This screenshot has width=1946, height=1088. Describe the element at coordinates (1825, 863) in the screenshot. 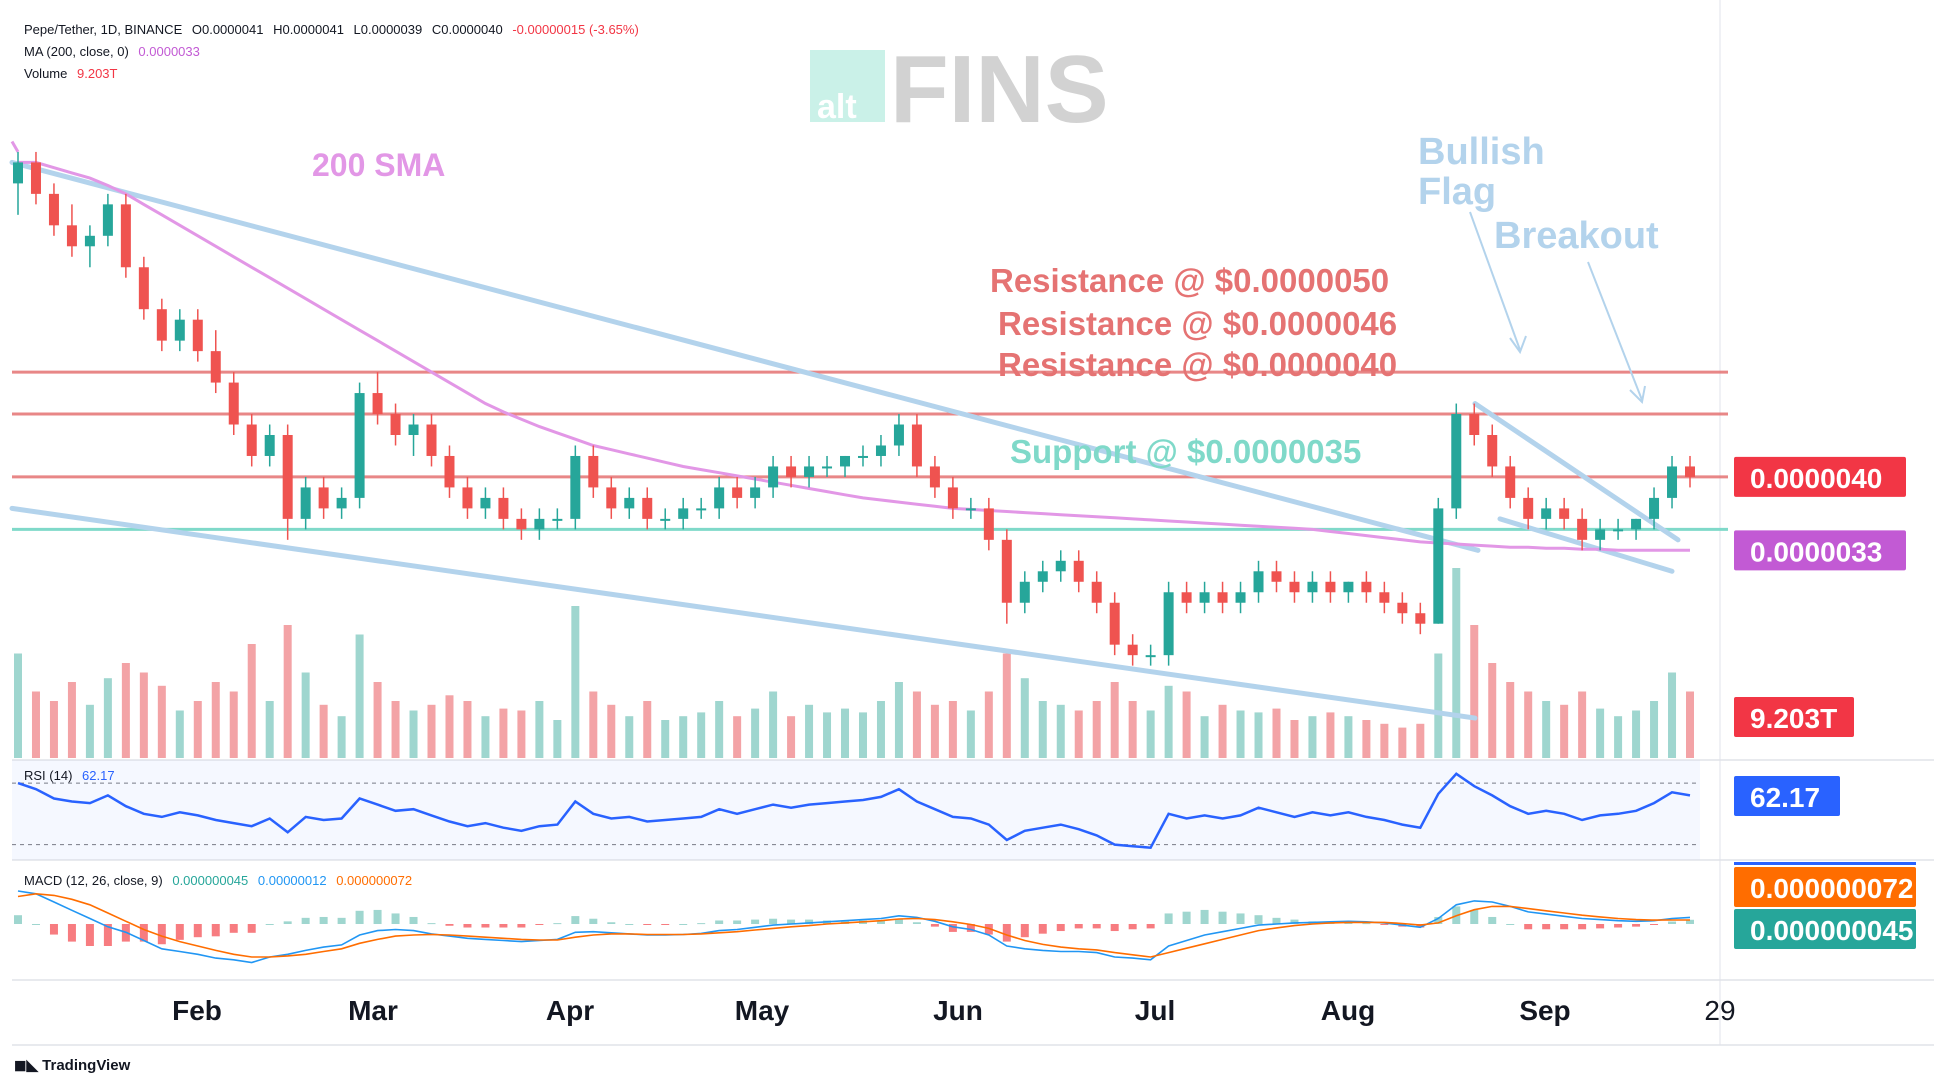

I see `macd-scale-marker` at that location.